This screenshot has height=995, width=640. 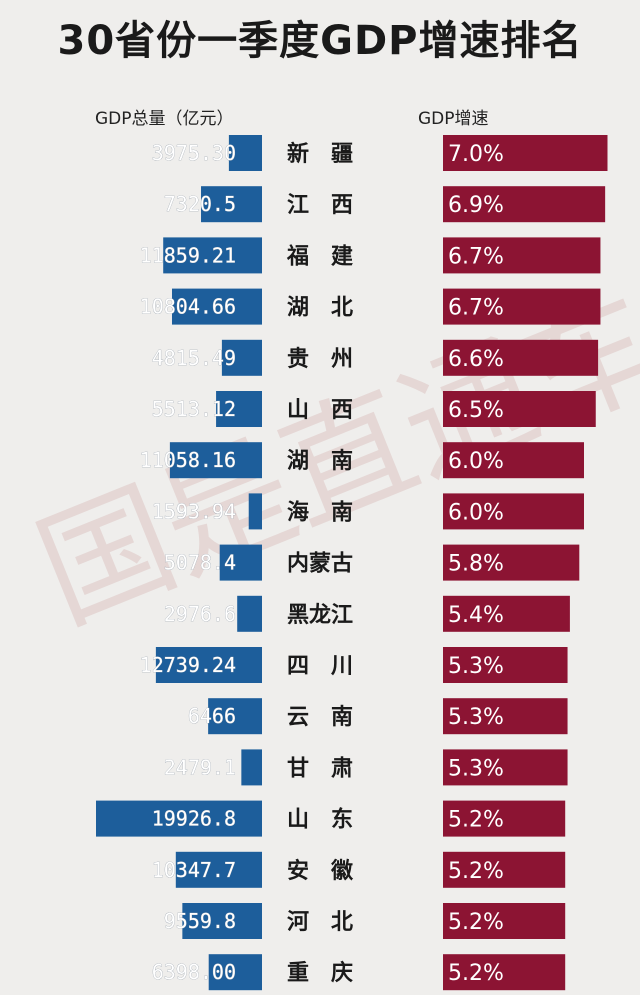 I want to click on province-label: 重 庆, so click(x=320, y=973).